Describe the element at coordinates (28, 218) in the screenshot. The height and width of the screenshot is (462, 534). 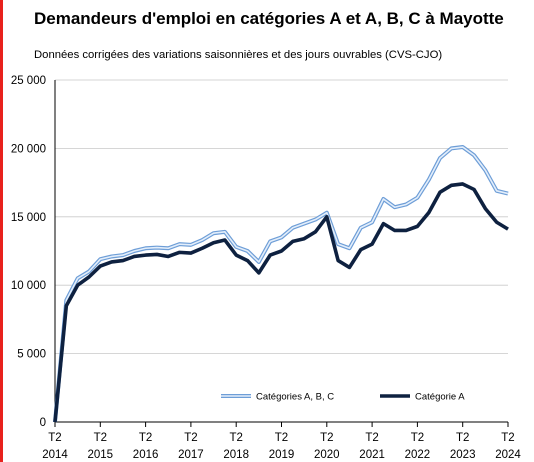
I see `y-tick-label: 15 000` at that location.